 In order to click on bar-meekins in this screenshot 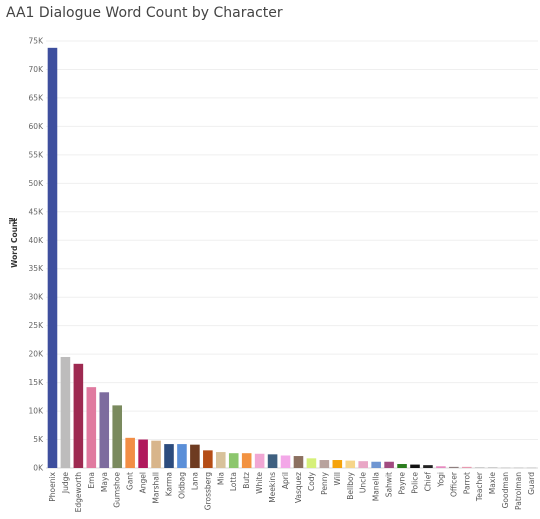, I will do `click(272, 461)`.